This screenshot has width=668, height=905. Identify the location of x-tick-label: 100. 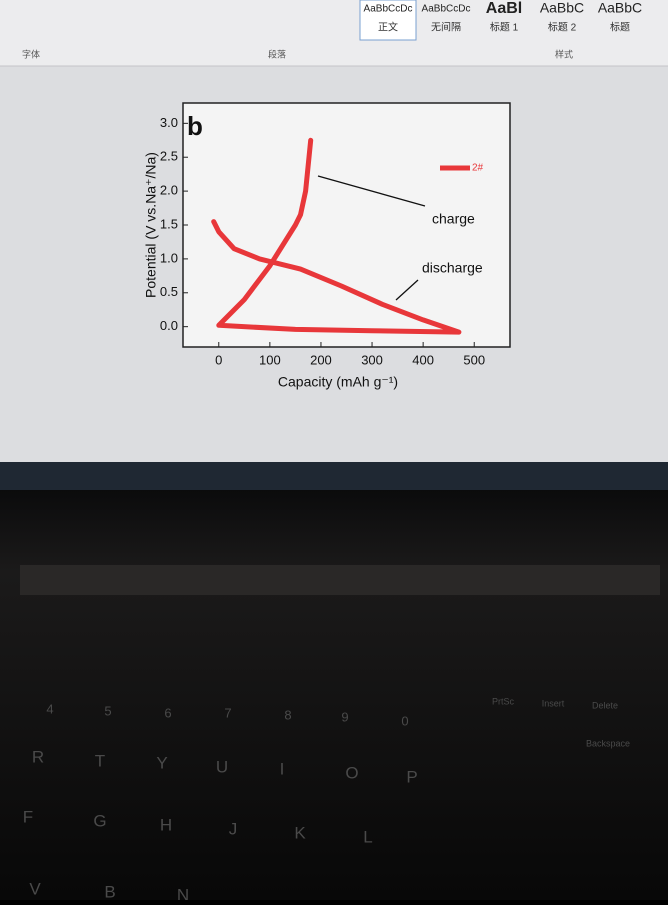
(270, 359).